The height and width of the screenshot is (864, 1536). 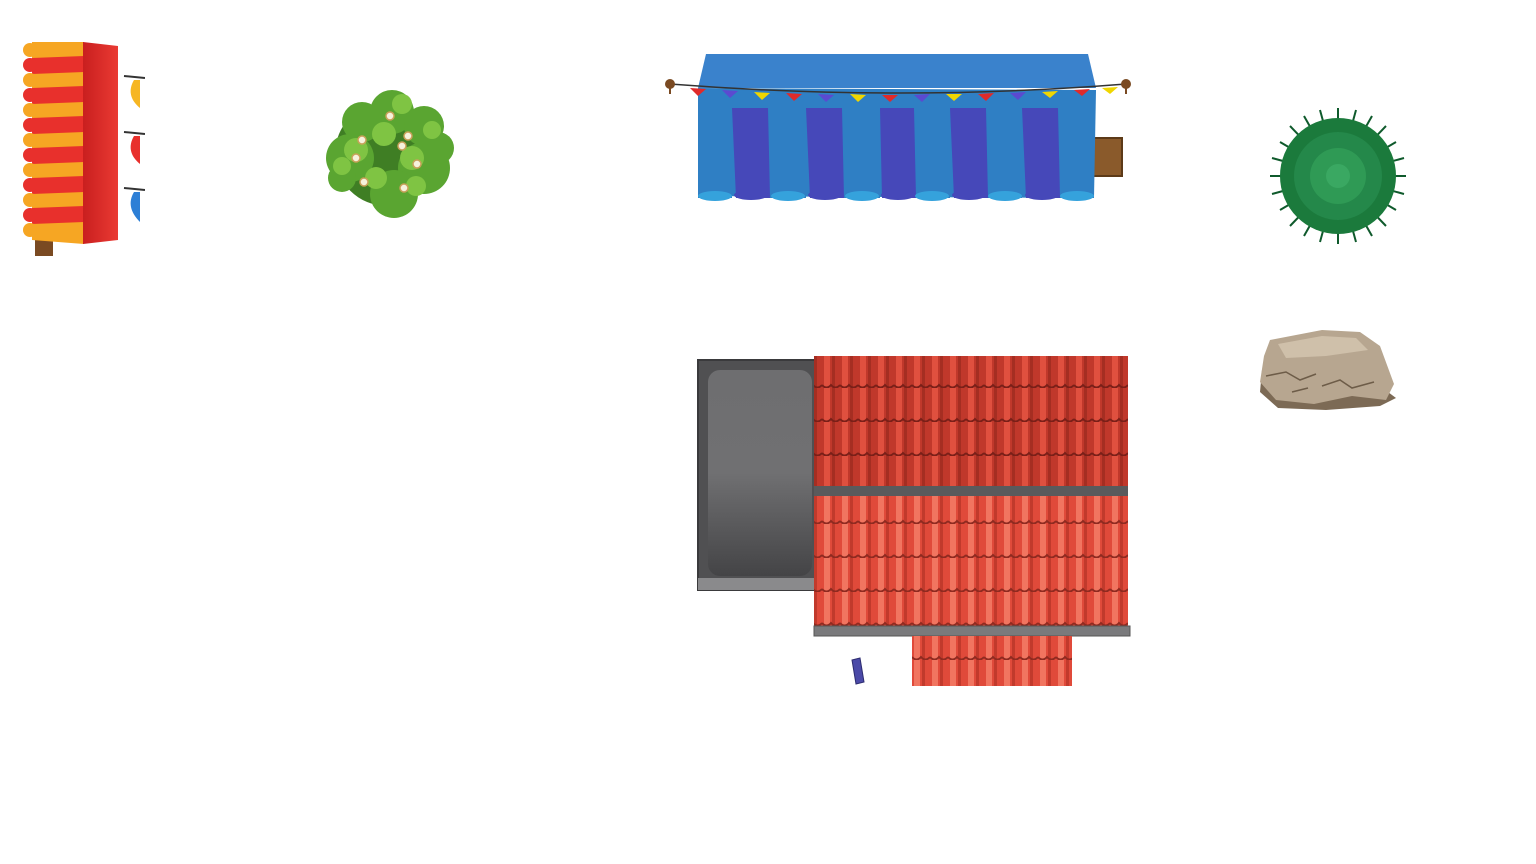 I want to click on boulder-cracks, so click(x=1320, y=382).